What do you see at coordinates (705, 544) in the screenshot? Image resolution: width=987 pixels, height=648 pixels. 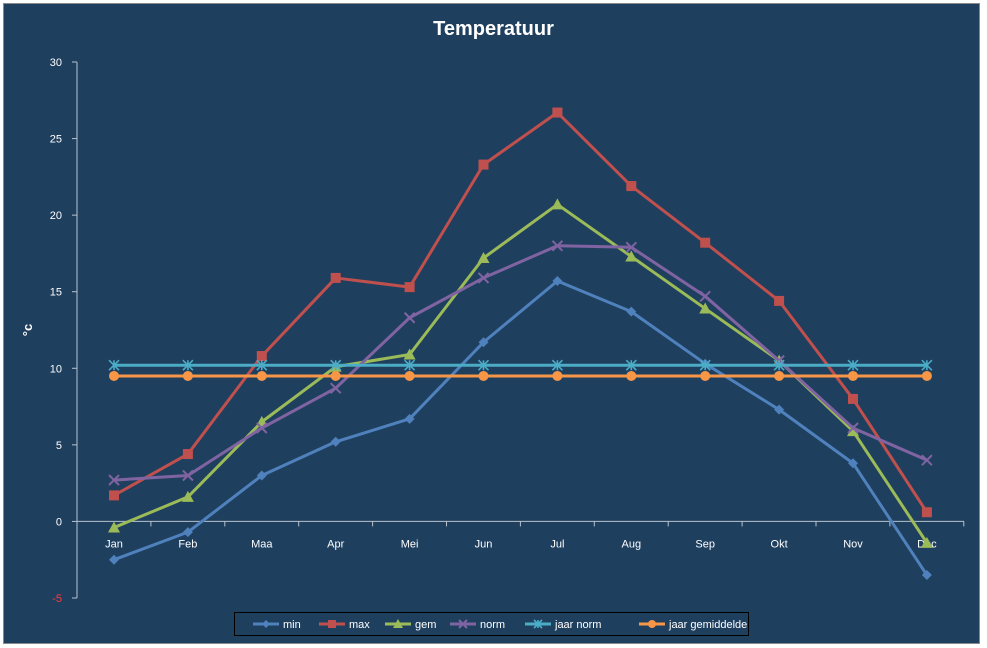 I see `x-tick-label: Sep` at bounding box center [705, 544].